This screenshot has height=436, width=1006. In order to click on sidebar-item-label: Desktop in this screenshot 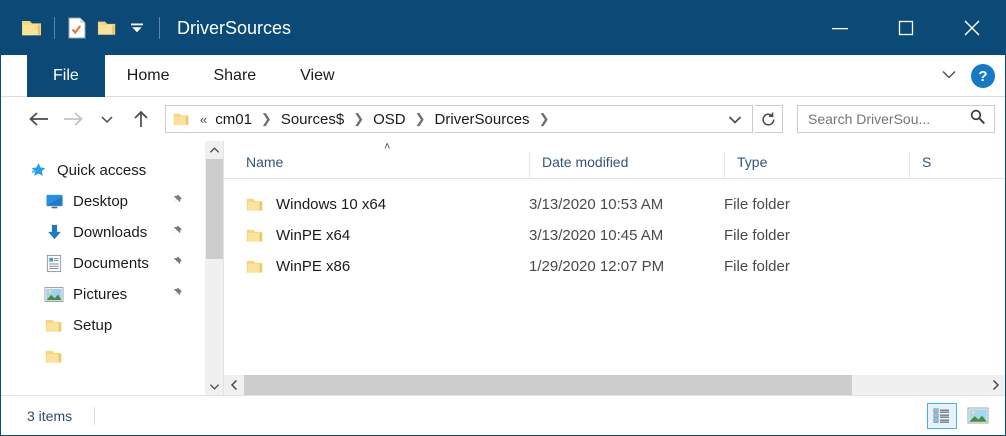, I will do `click(101, 201)`.